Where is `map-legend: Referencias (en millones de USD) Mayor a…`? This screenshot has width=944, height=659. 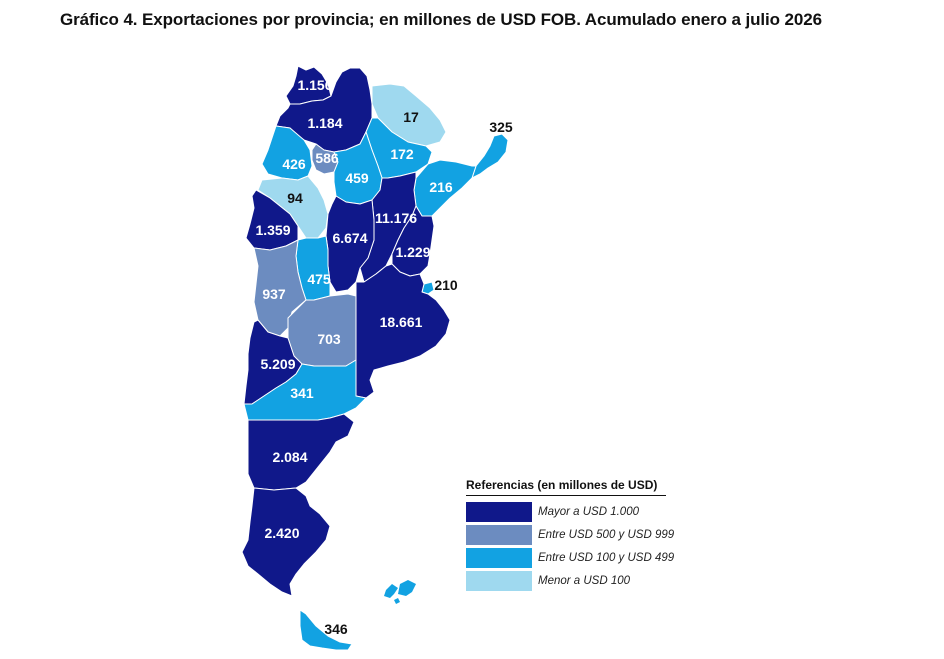
map-legend: Referencias (en millones de USD) Mayor a… is located at coordinates (570, 536).